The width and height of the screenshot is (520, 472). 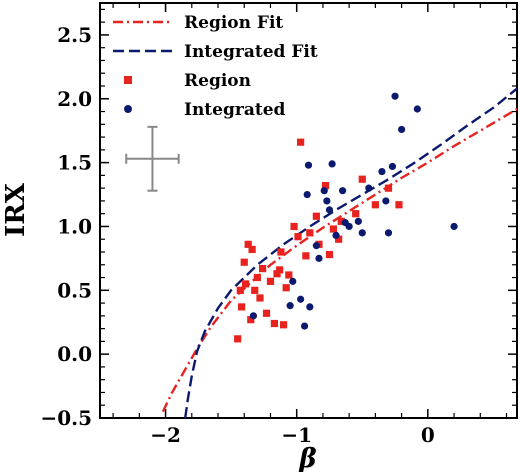 I want to click on y-tick-label: 0.0, so click(x=74, y=354).